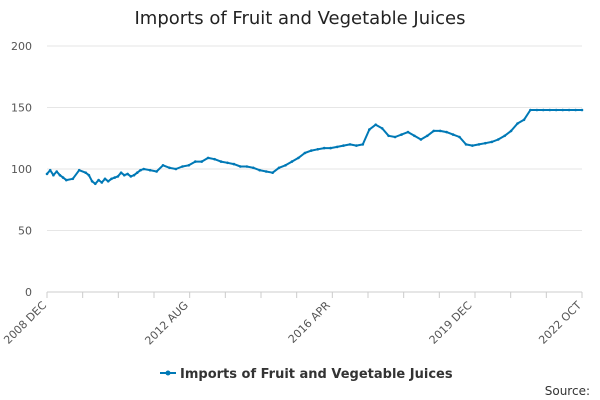 This screenshot has height=400, width=600. What do you see at coordinates (21, 169) in the screenshot?
I see `y-tick-label: 100` at bounding box center [21, 169].